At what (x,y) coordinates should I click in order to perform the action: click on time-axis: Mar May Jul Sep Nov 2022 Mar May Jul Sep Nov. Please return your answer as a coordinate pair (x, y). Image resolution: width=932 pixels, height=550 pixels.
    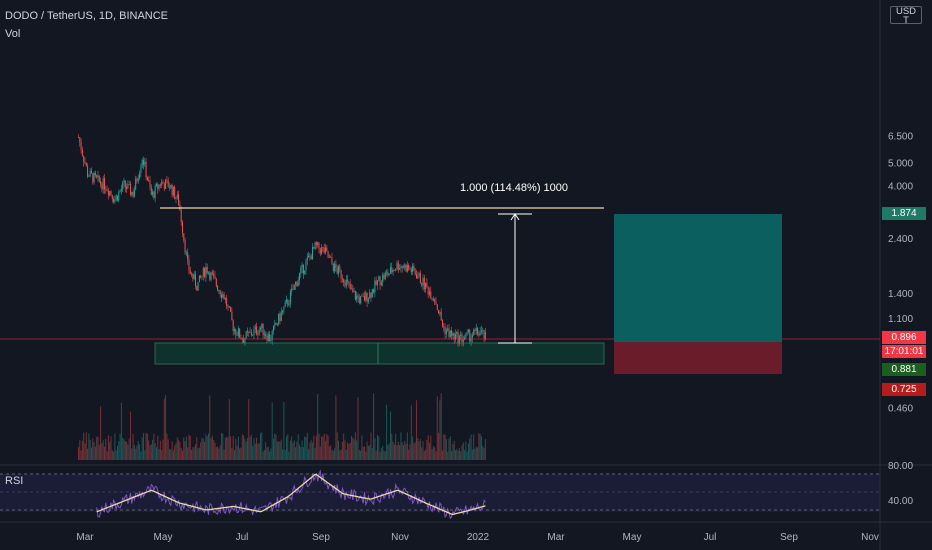
    Looking at the image, I should click on (477, 537).